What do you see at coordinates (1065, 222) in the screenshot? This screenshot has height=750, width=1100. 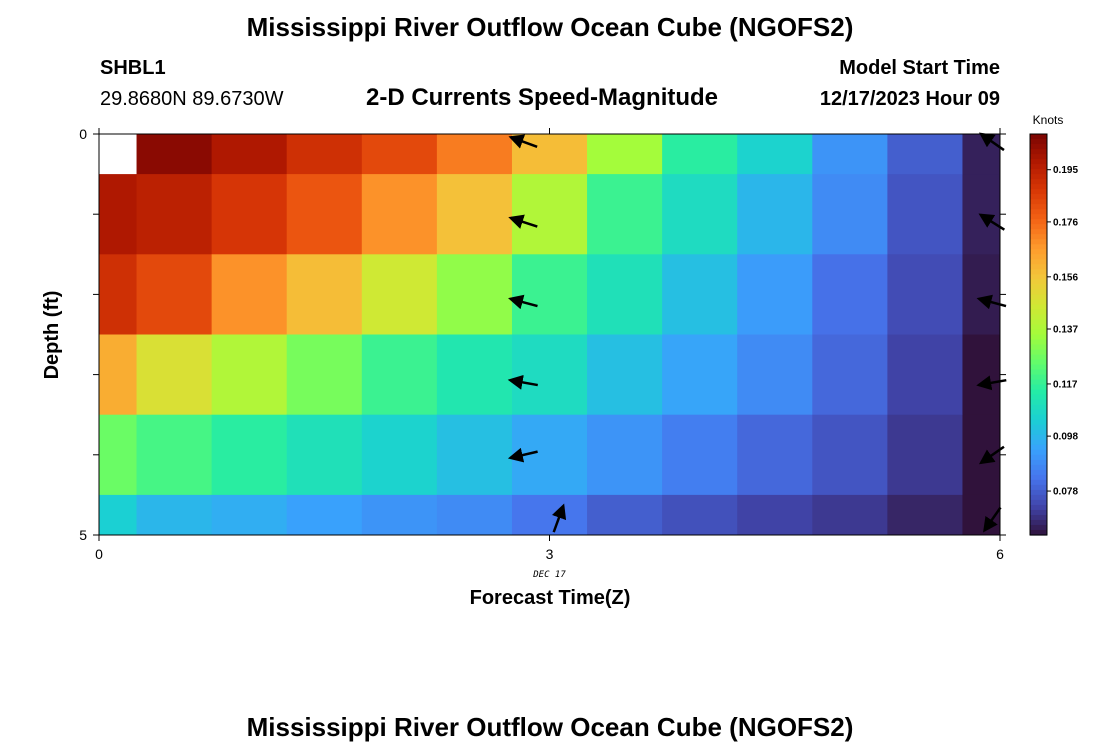 I see `colorbar-tick-label: 0.176` at bounding box center [1065, 222].